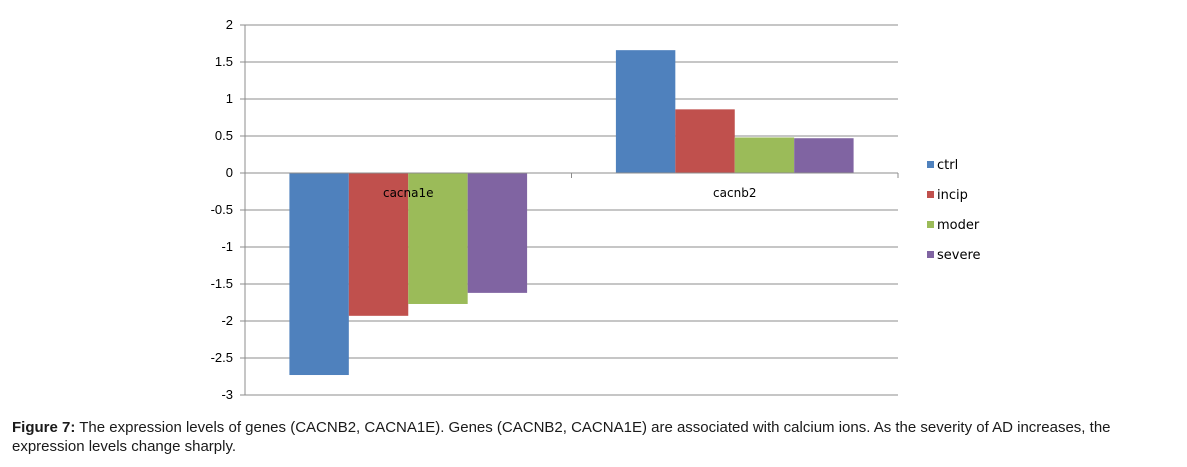  I want to click on bar-incip-cacna1e, so click(378, 244).